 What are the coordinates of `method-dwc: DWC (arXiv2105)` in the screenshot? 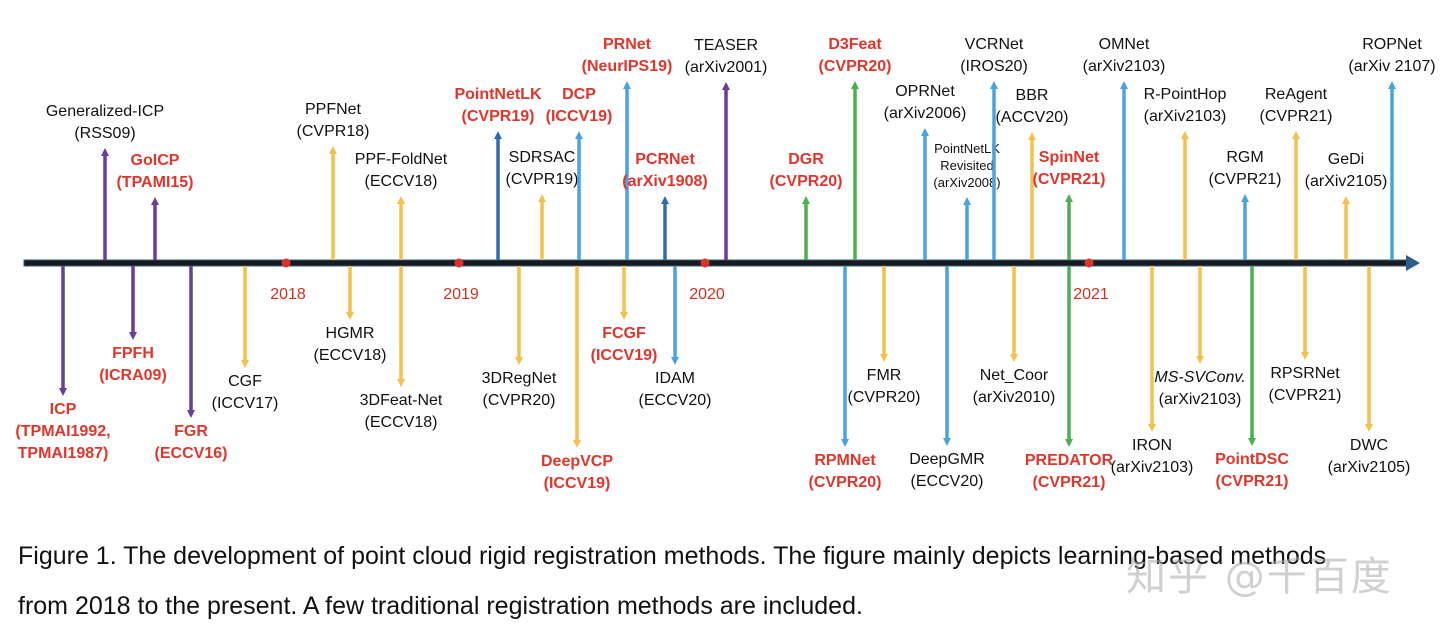 It's located at (1369, 371).